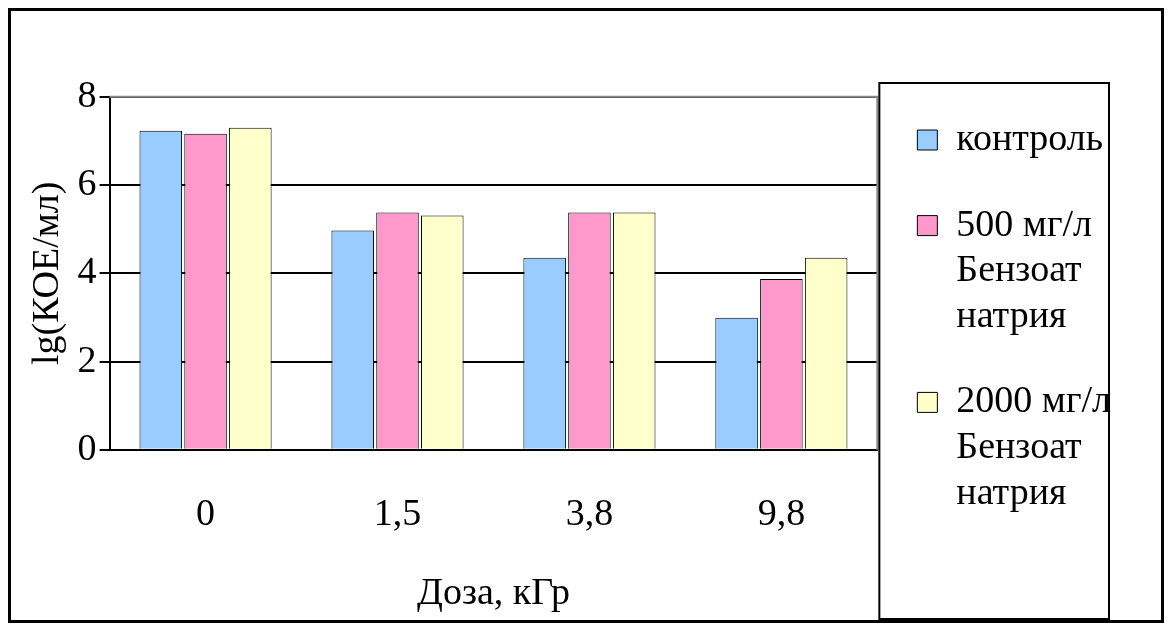  Describe the element at coordinates (87, 270) in the screenshot. I see `y-tick-label: 4` at that location.